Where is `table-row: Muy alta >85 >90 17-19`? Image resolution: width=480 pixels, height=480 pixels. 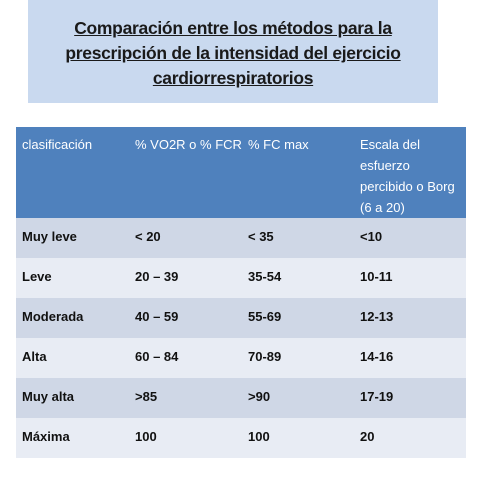 table-row: Muy alta >85 >90 17-19 is located at coordinates (241, 398).